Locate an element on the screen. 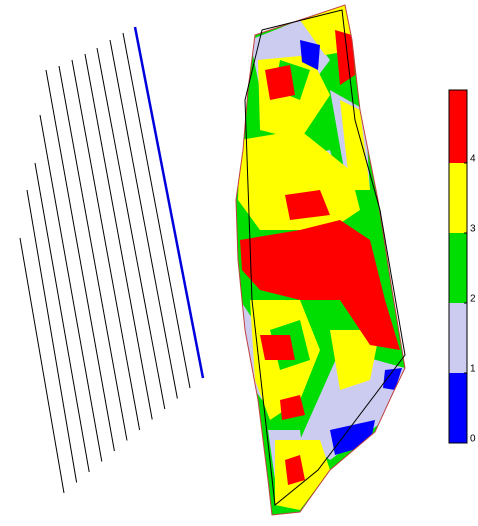  colorbar-frame is located at coordinates (458, 266).